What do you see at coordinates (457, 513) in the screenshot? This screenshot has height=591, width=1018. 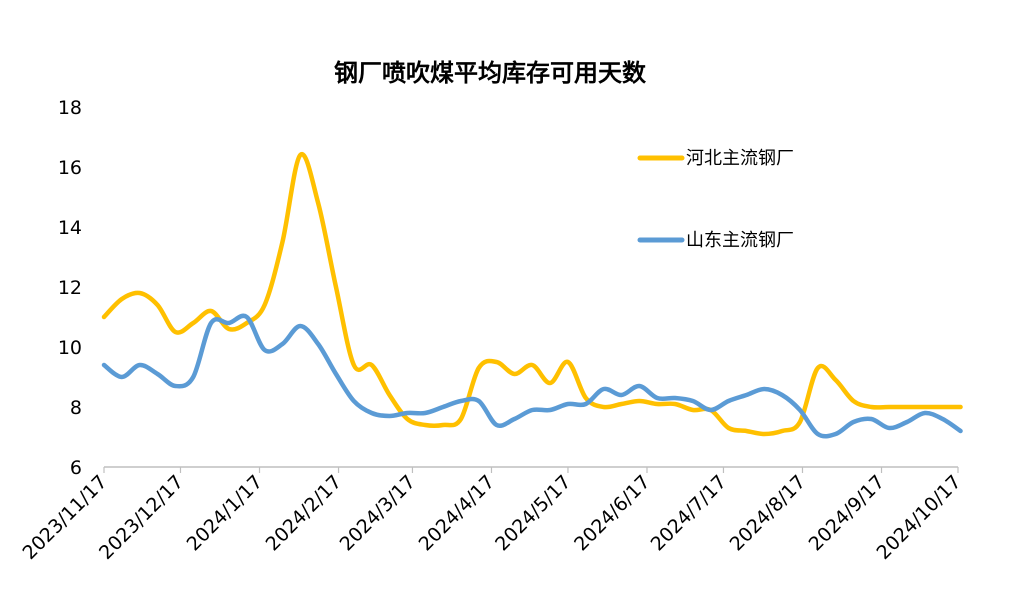 I see `x-tick-label: 2024/4/17` at bounding box center [457, 513].